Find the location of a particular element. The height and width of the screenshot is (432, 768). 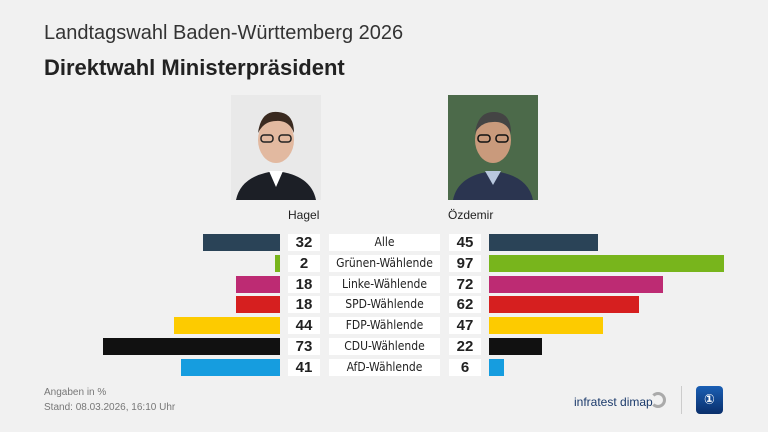

category-label: Grünen-Wählende is located at coordinates (384, 263).